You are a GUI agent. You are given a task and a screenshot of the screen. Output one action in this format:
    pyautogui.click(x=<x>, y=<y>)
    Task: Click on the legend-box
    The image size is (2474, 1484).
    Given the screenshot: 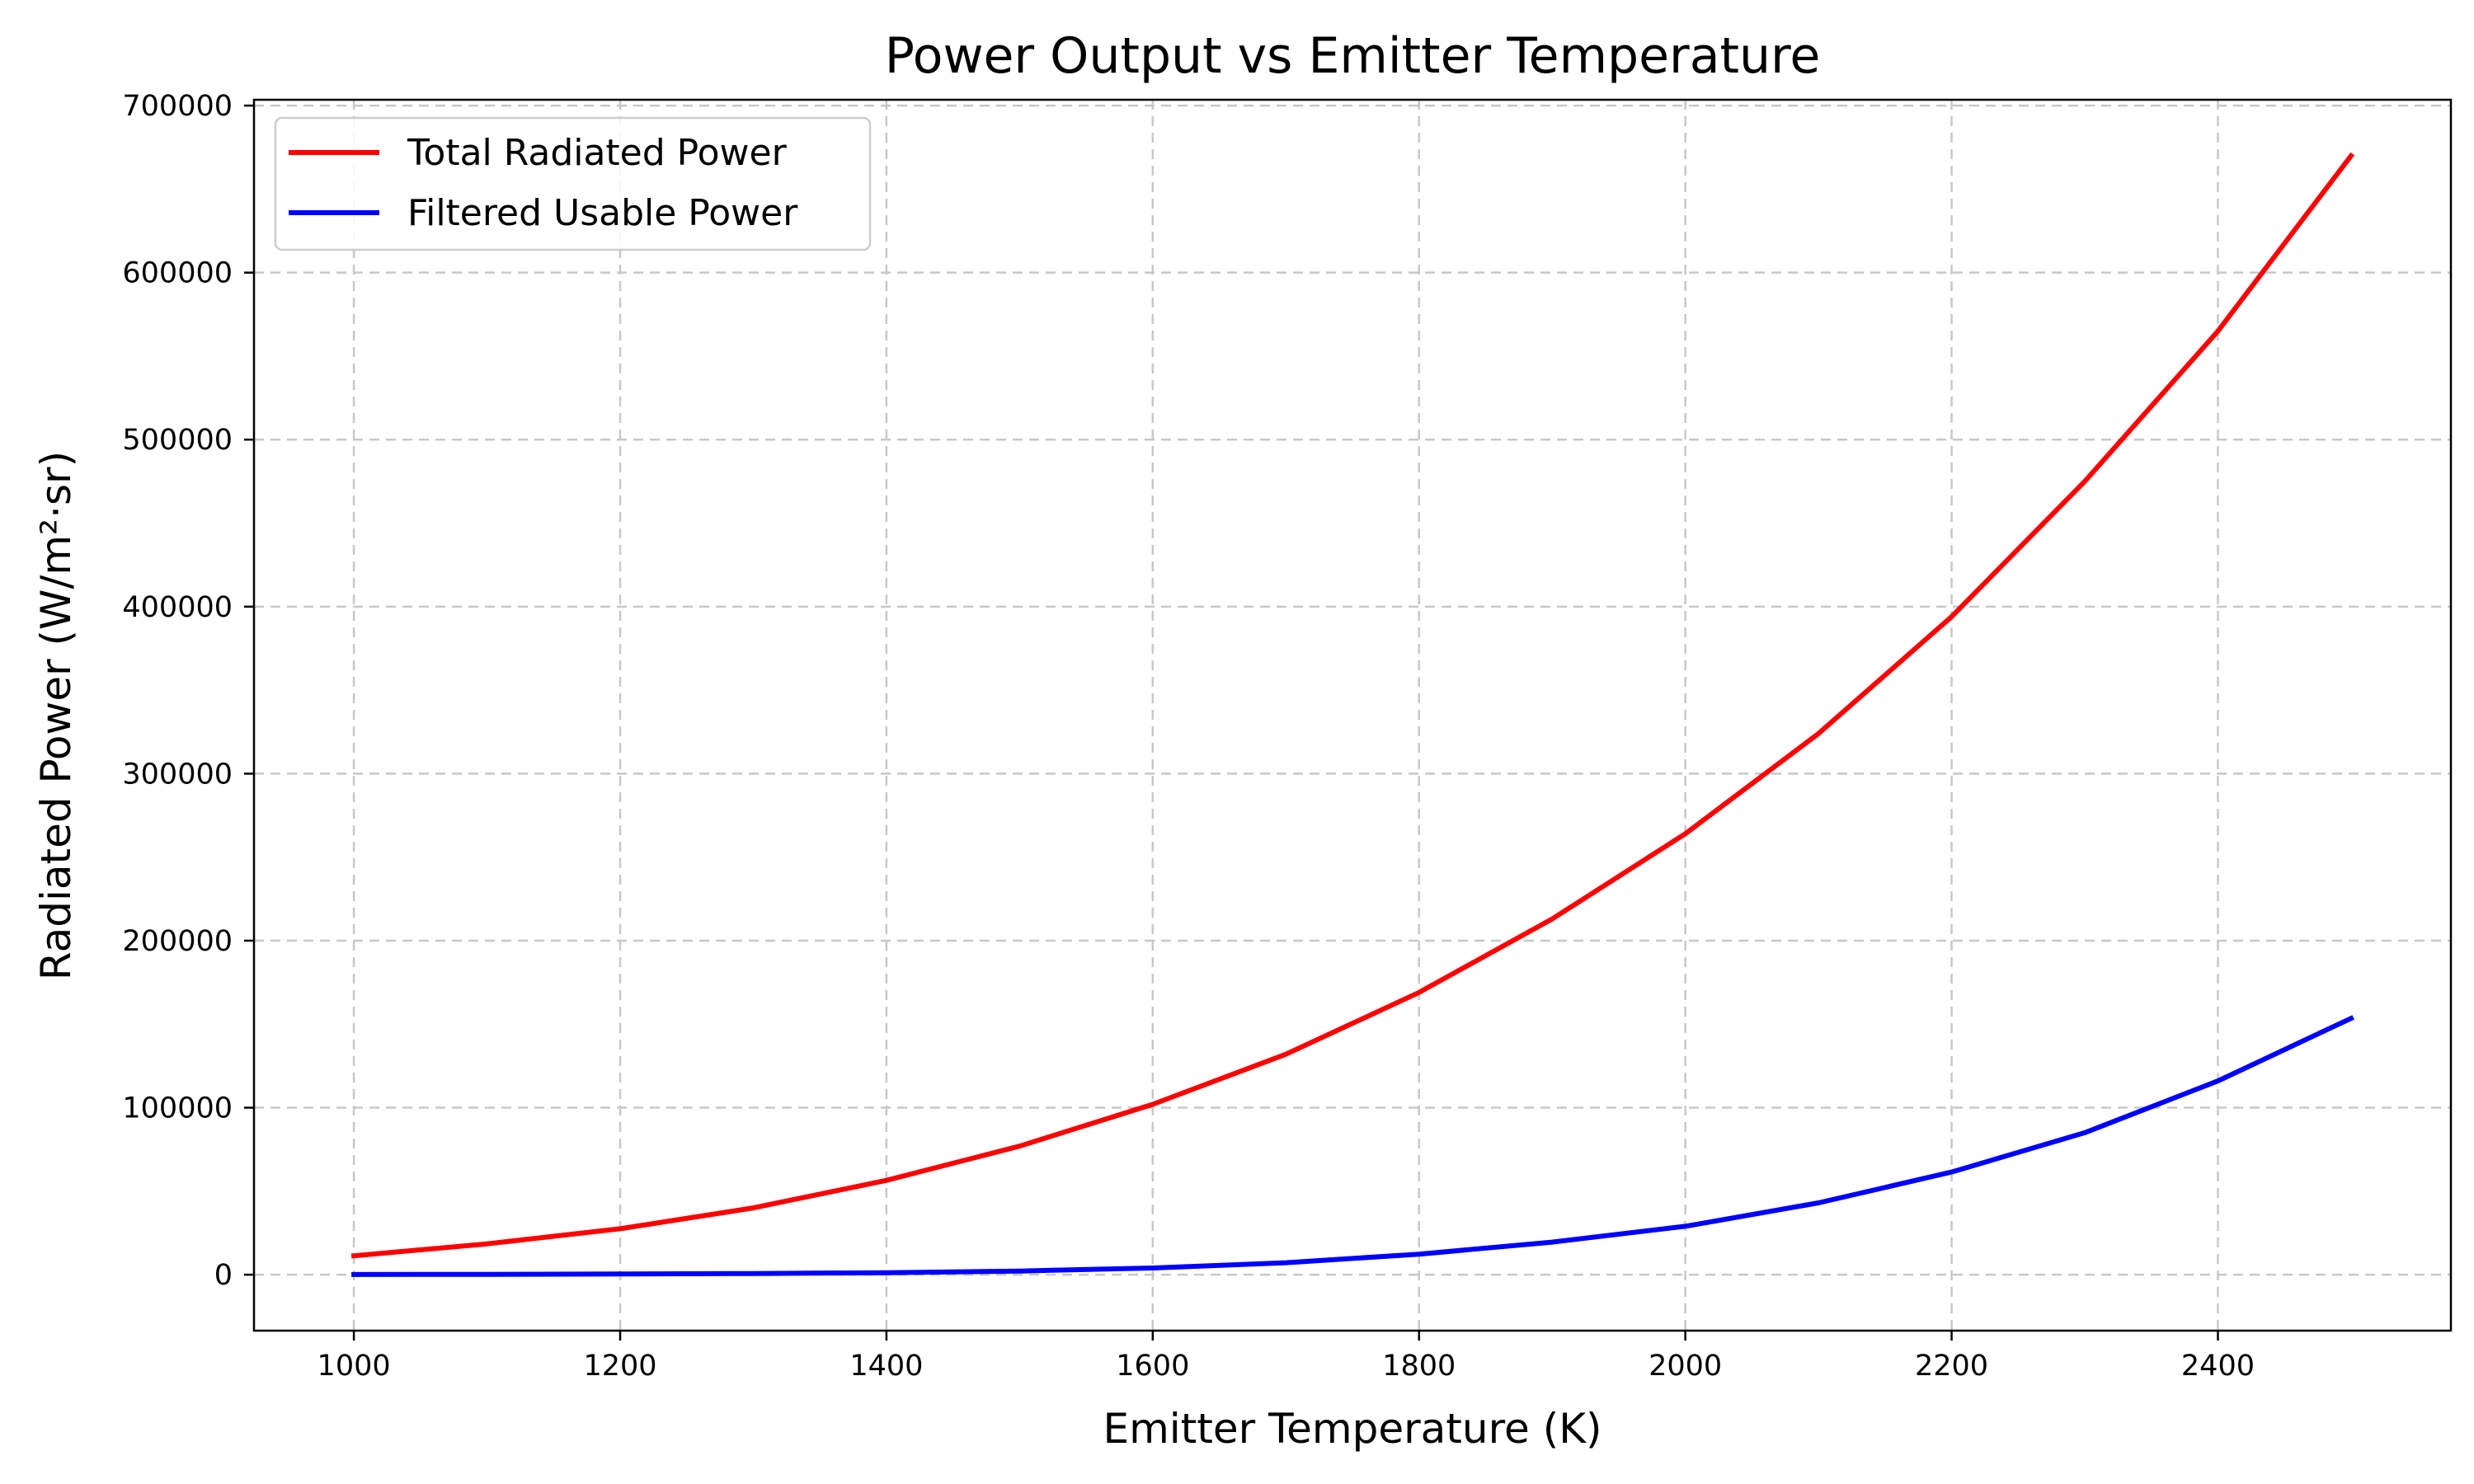 What is the action you would take?
    pyautogui.click(x=573, y=183)
    